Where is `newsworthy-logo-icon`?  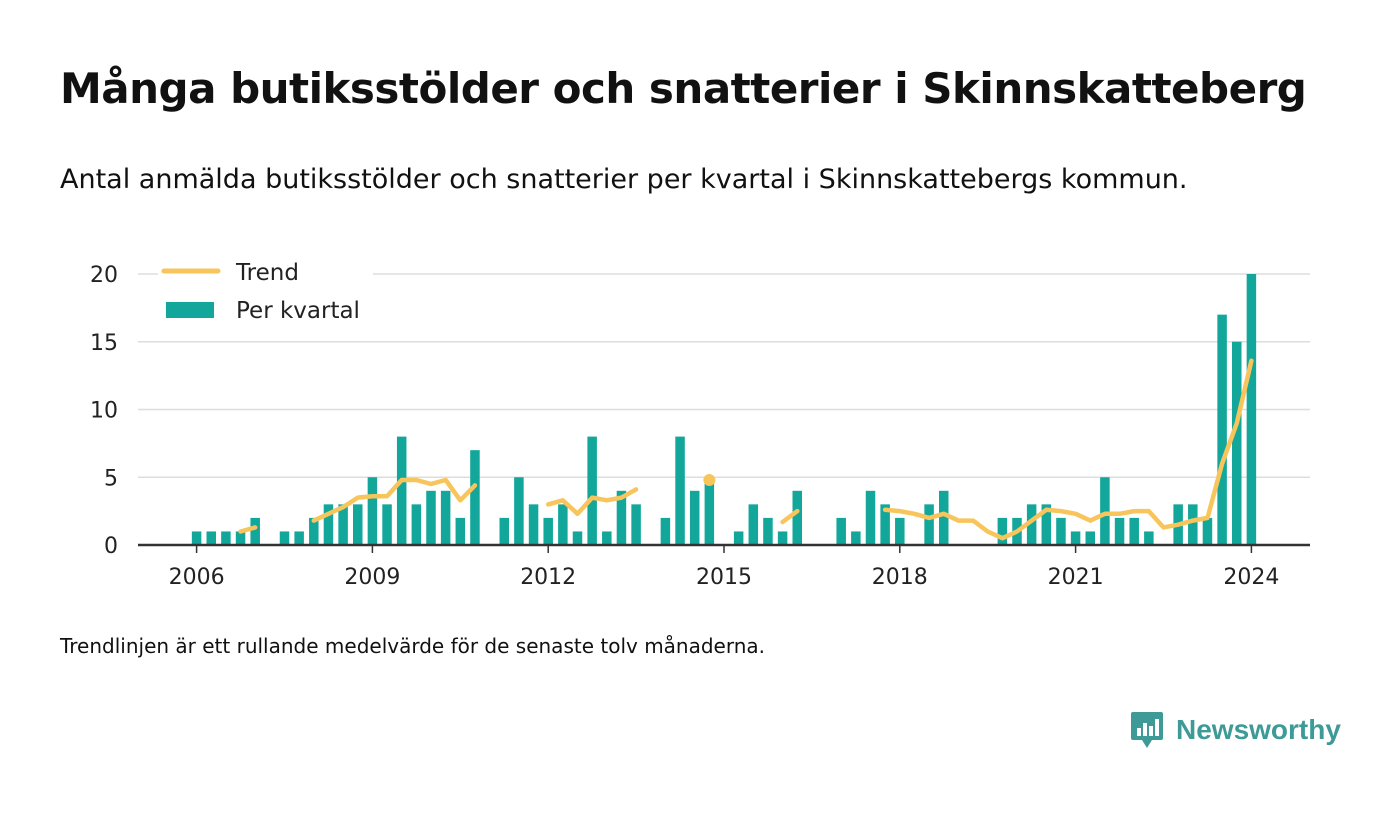
newsworthy-logo-icon is located at coordinates (1147, 730).